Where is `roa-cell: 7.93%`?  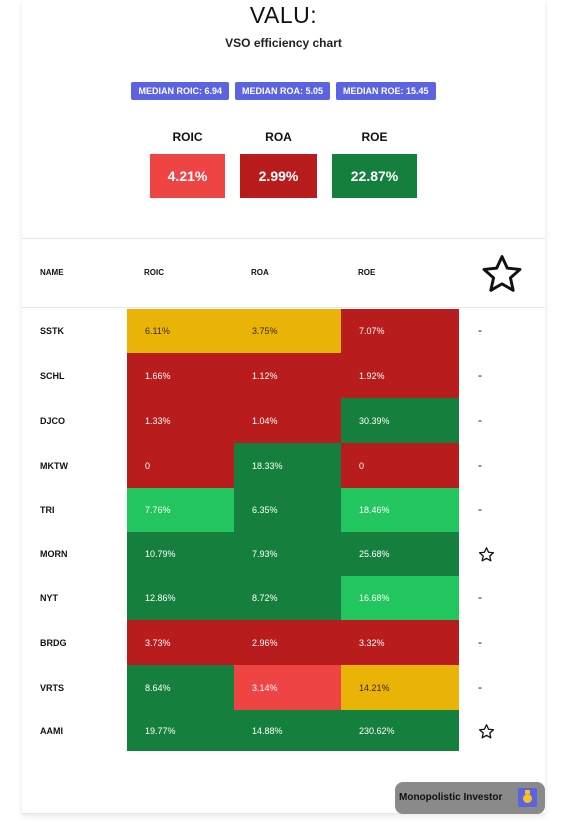 roa-cell: 7.93% is located at coordinates (287, 554).